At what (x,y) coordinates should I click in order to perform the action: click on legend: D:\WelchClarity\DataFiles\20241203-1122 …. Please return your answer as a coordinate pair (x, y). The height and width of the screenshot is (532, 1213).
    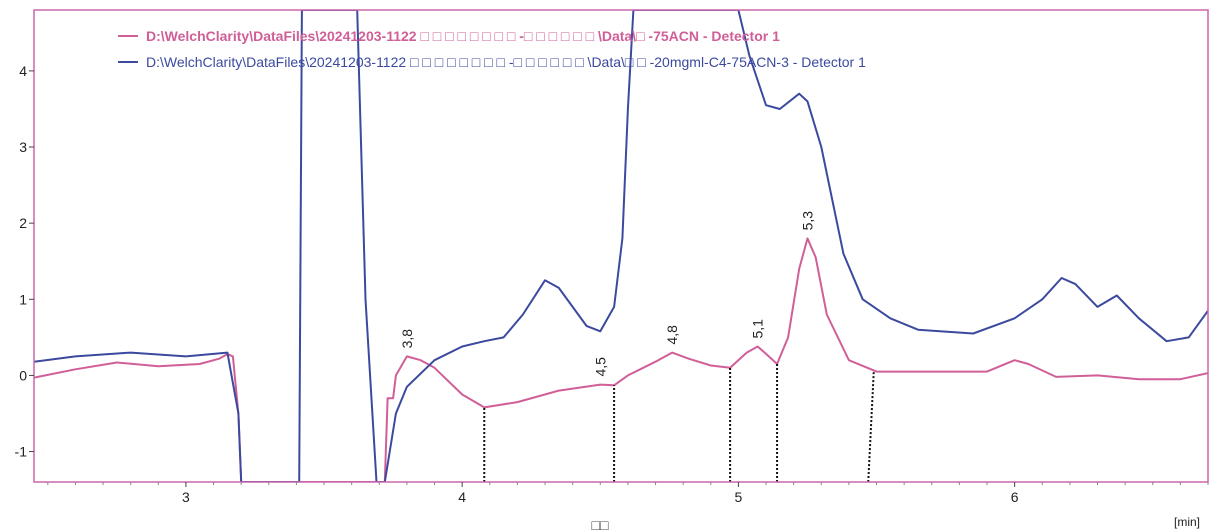
    Looking at the image, I should click on (492, 49).